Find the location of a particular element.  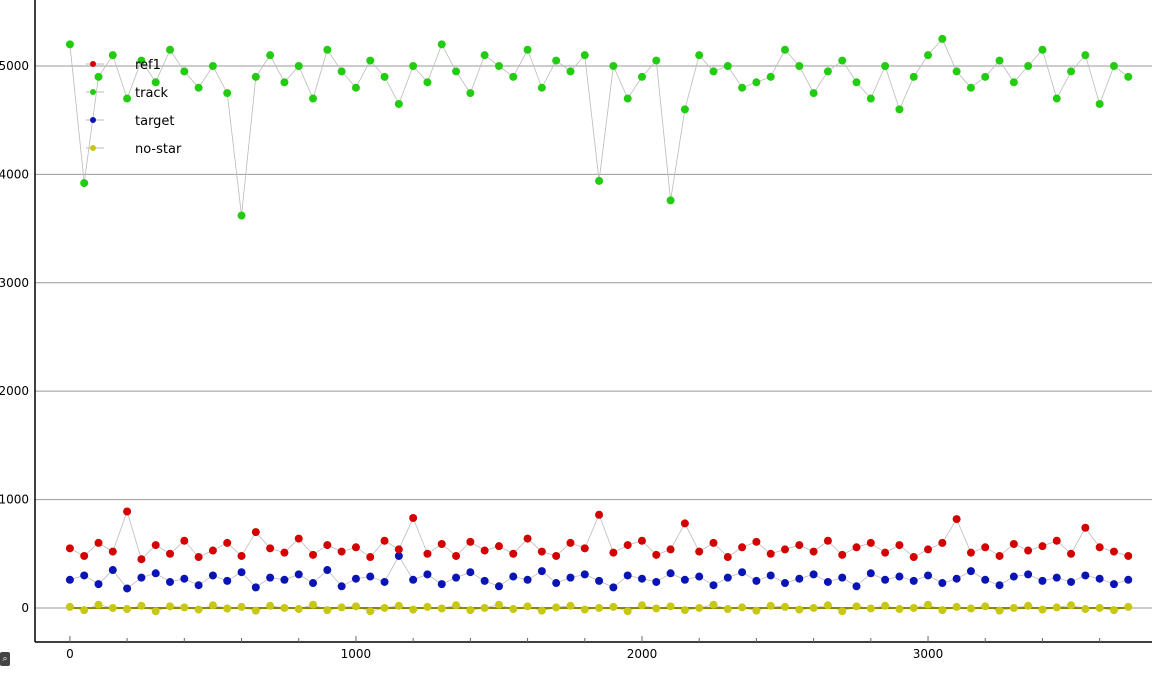

zoom-icon: ⌕ is located at coordinates (5, 659).